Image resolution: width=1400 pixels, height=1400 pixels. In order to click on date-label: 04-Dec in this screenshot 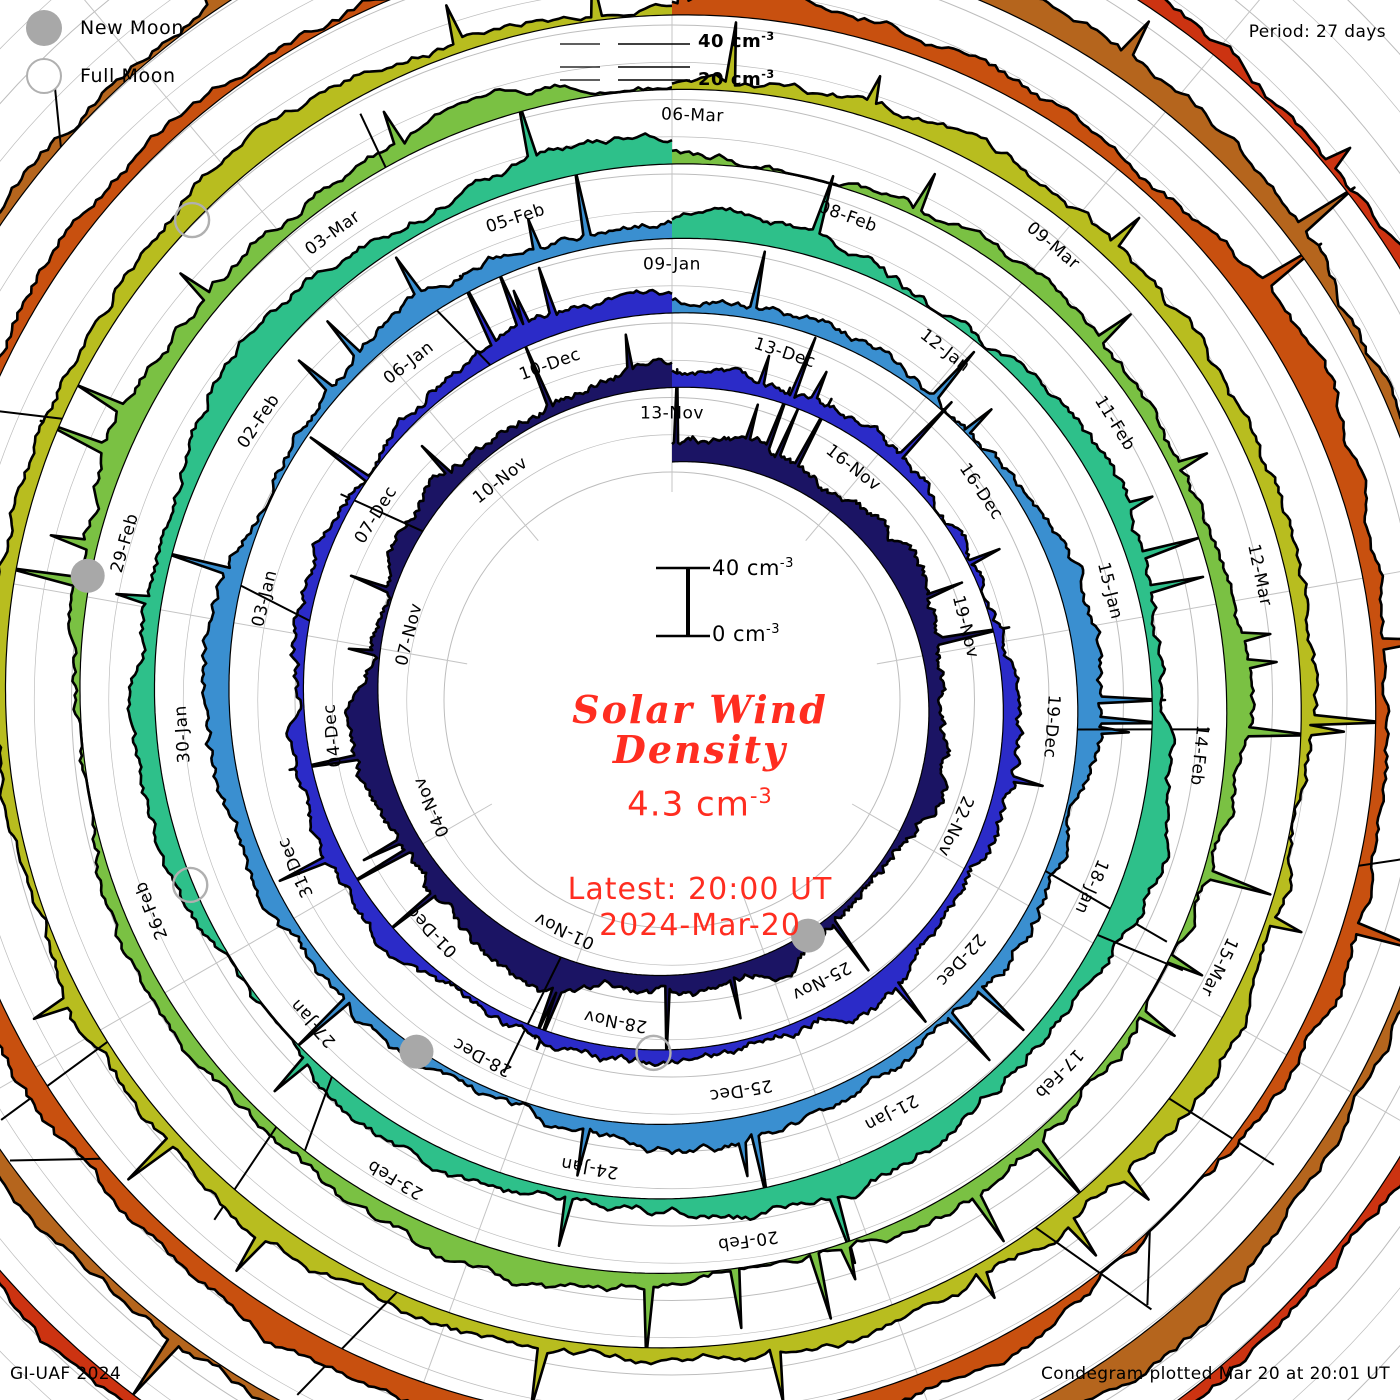, I will do `click(332, 735)`.